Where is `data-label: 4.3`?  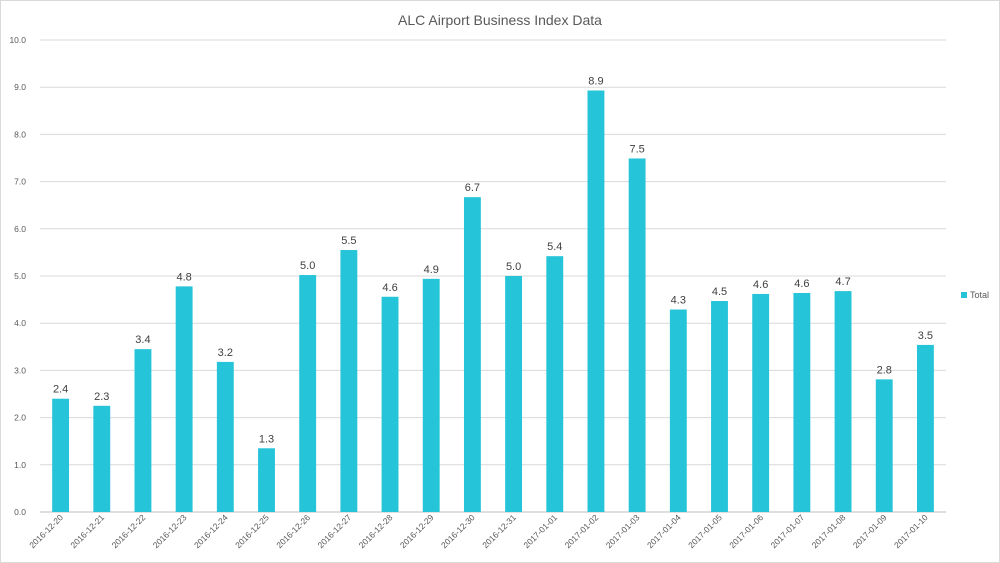
data-label: 4.3 is located at coordinates (678, 301).